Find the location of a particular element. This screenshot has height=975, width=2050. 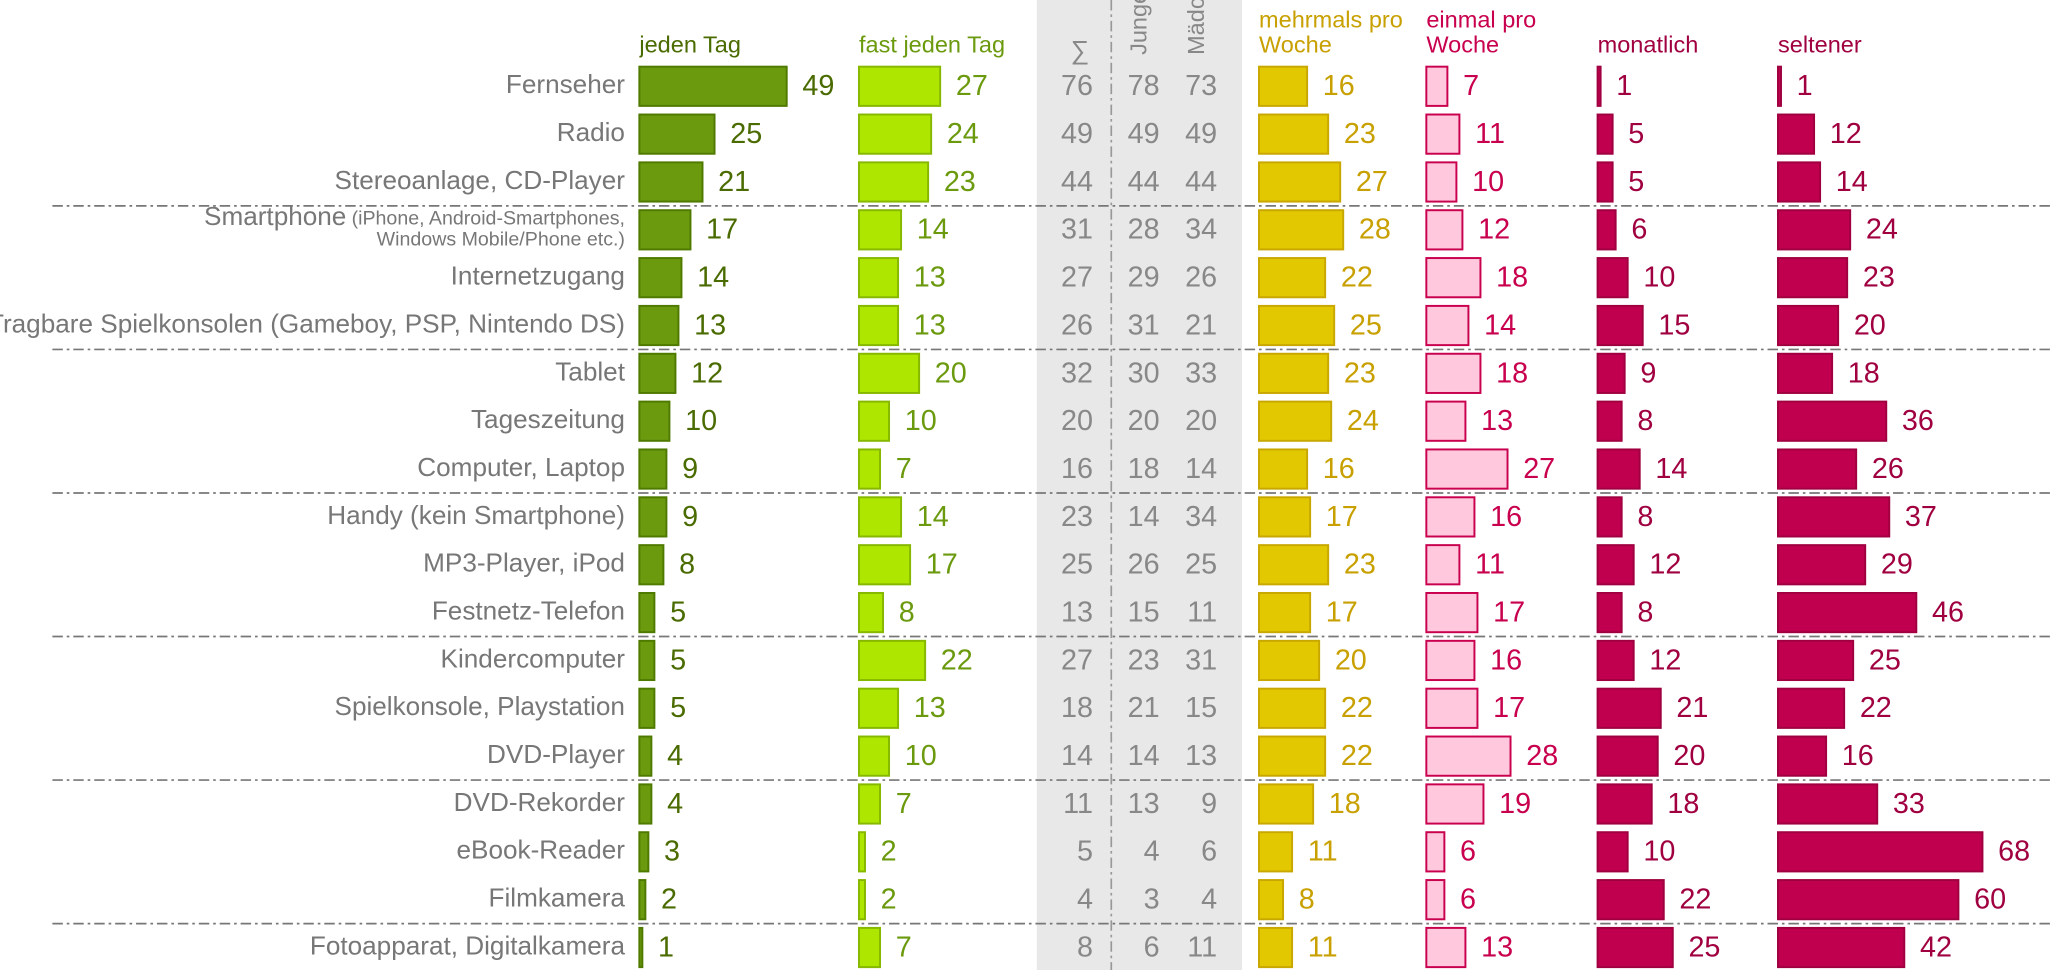

total-value: 78 is located at coordinates (1144, 86).